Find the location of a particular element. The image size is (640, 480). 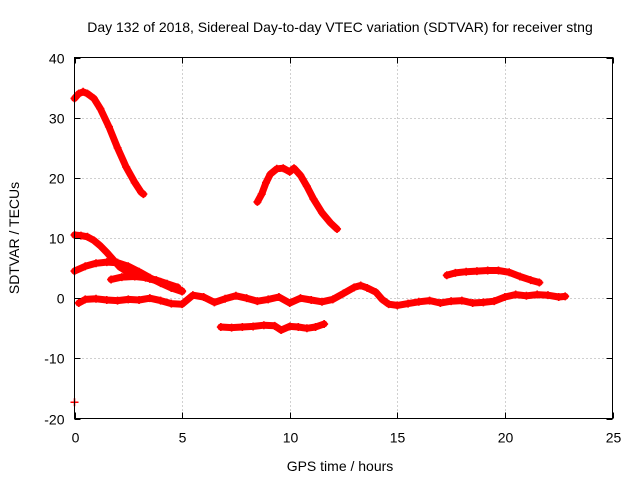

x-tick-label: 25 is located at coordinates (614, 438).